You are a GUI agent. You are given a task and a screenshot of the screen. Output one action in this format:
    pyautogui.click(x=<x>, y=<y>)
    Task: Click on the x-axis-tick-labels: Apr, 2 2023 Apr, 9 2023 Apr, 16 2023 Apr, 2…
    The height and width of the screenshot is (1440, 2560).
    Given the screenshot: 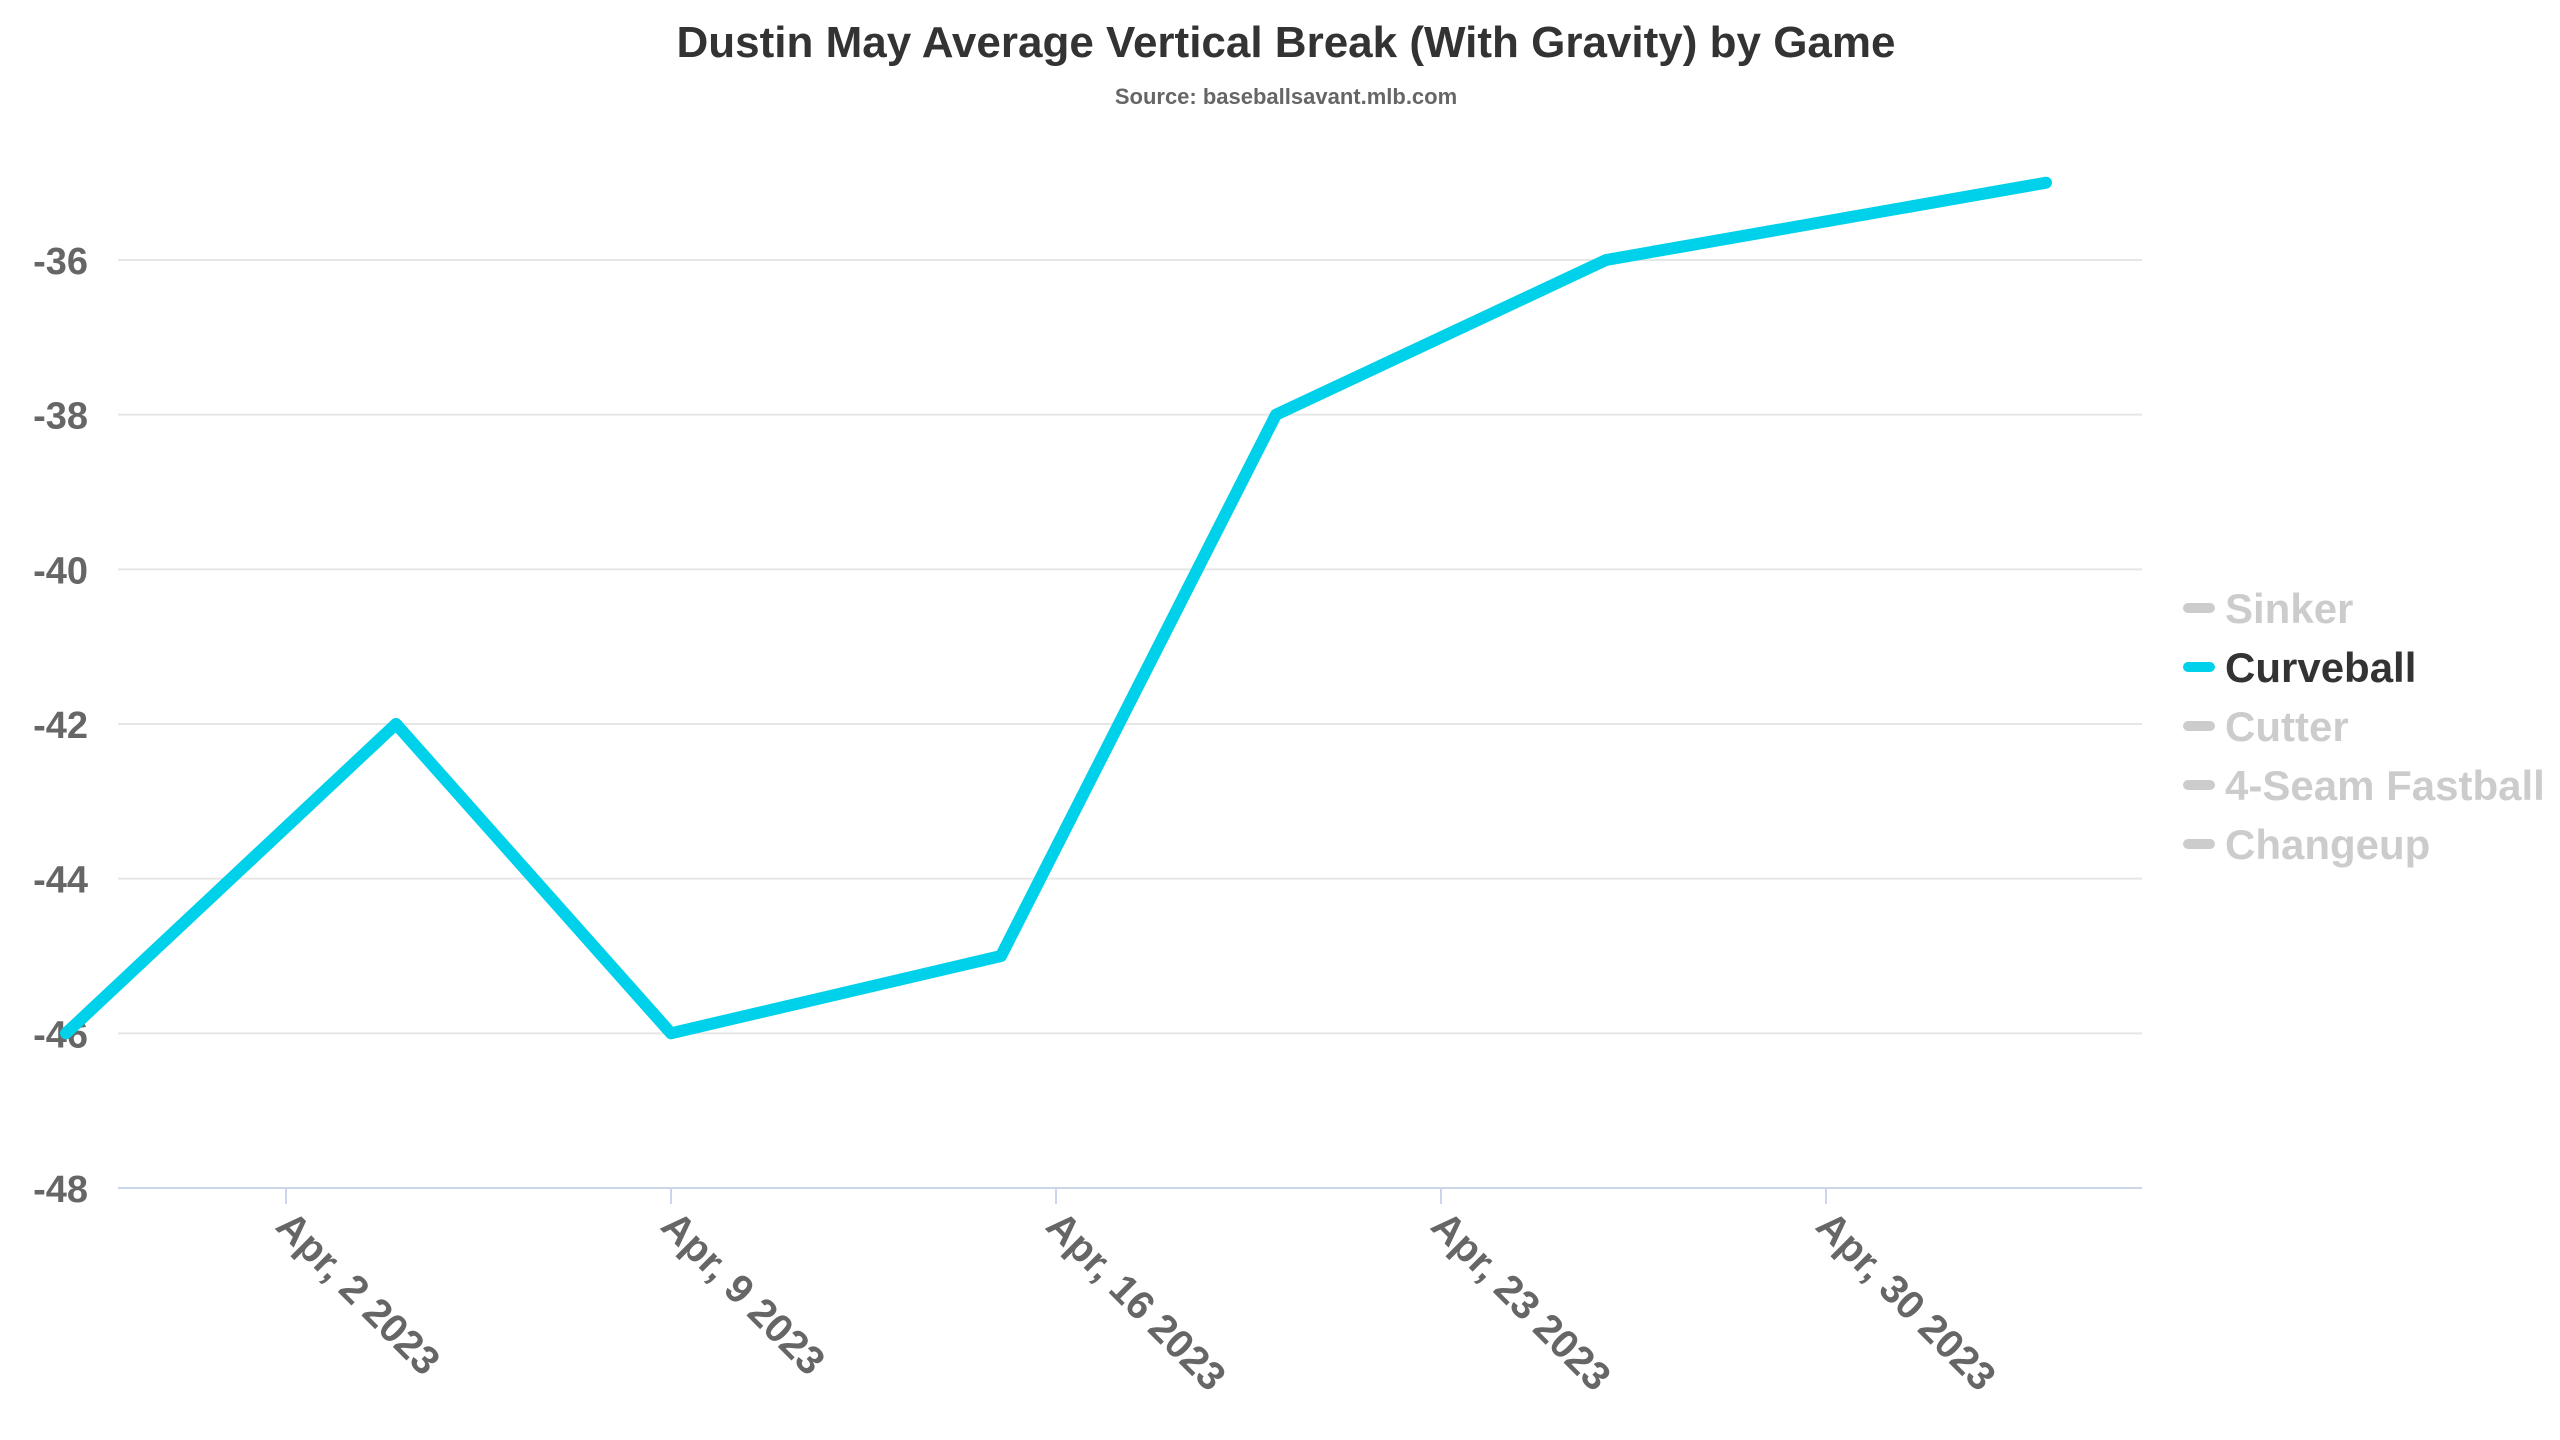 What is the action you would take?
    pyautogui.click(x=1136, y=1301)
    